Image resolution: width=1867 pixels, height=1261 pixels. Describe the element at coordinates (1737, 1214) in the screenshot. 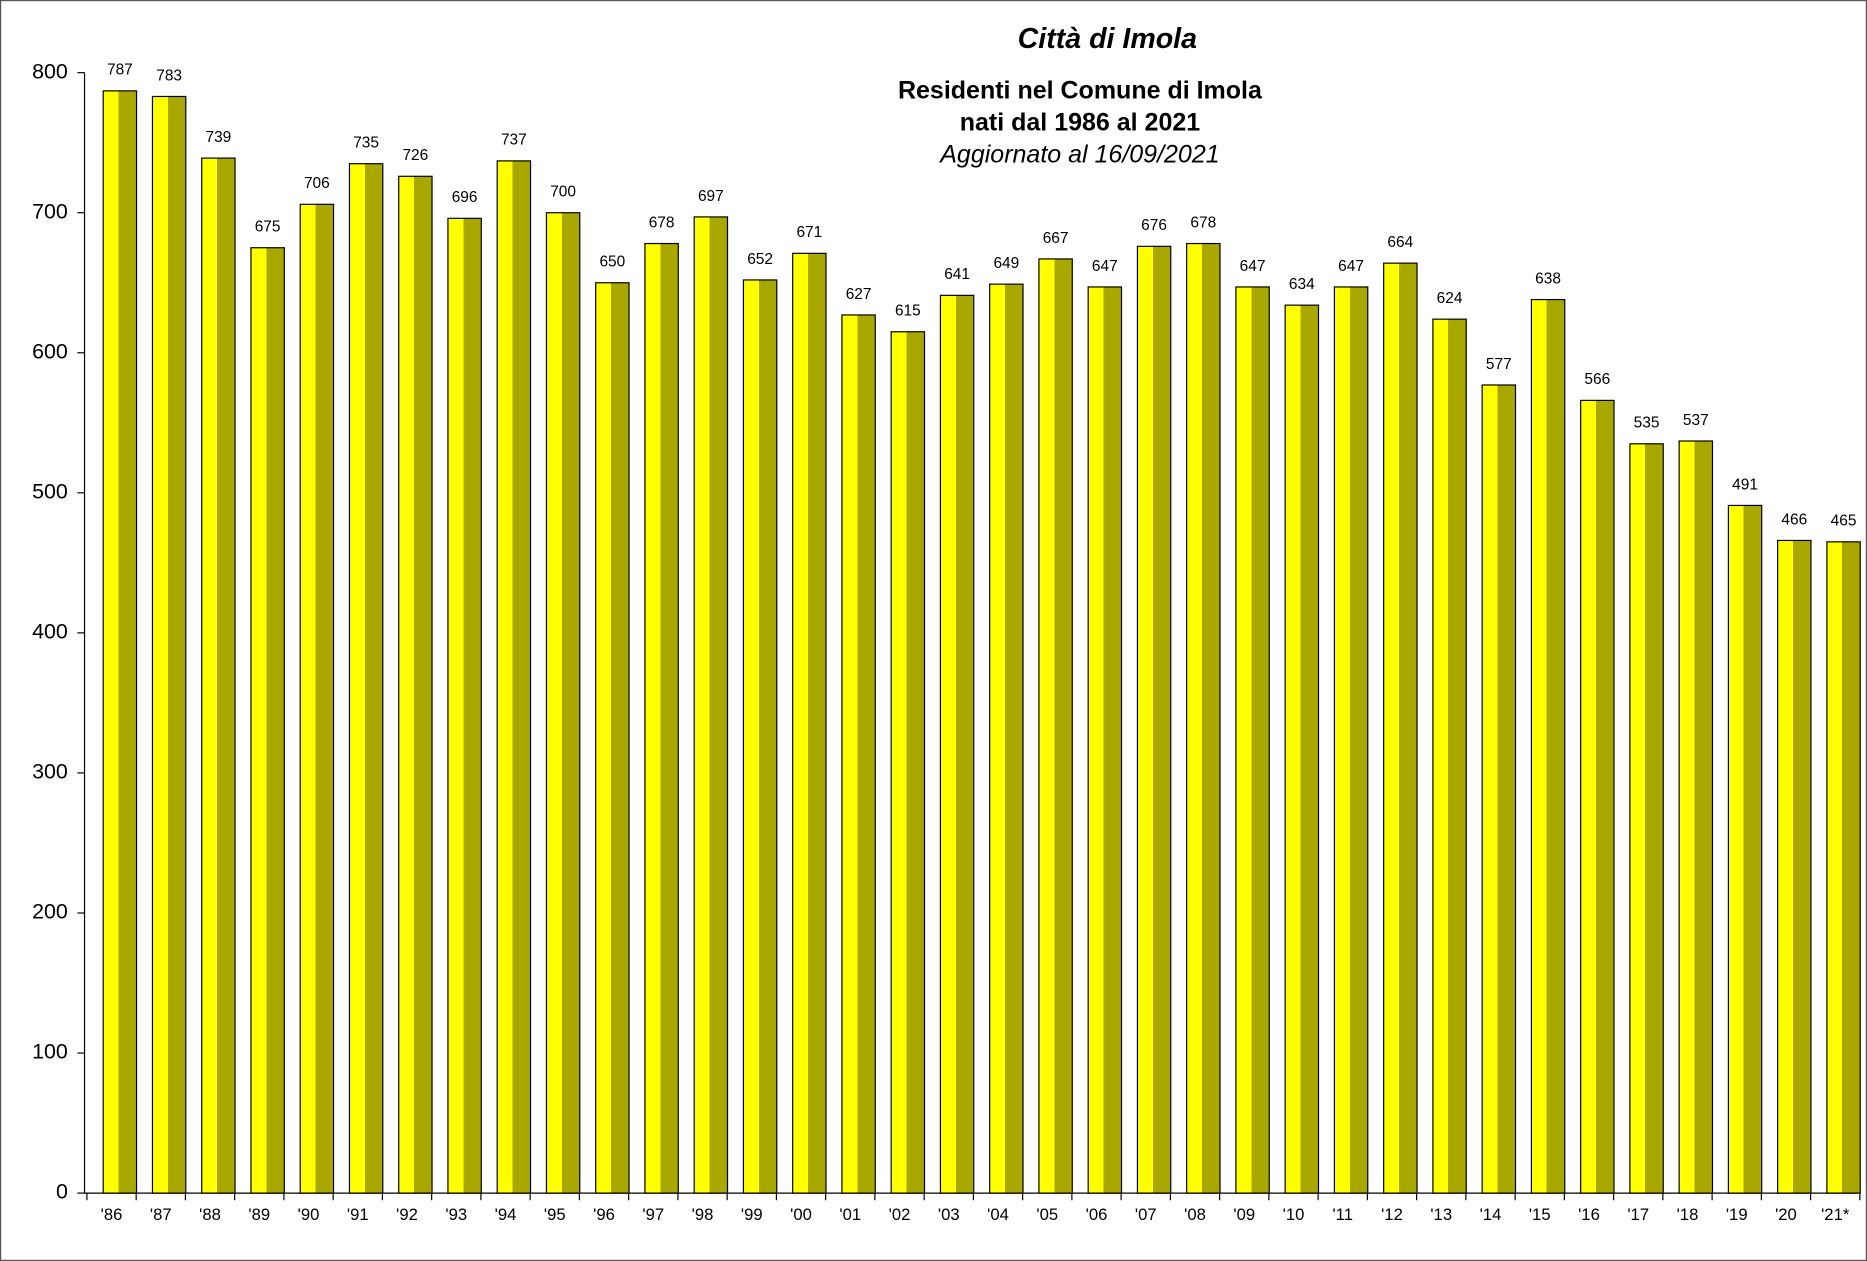

I see `x-tick-label: '19` at that location.